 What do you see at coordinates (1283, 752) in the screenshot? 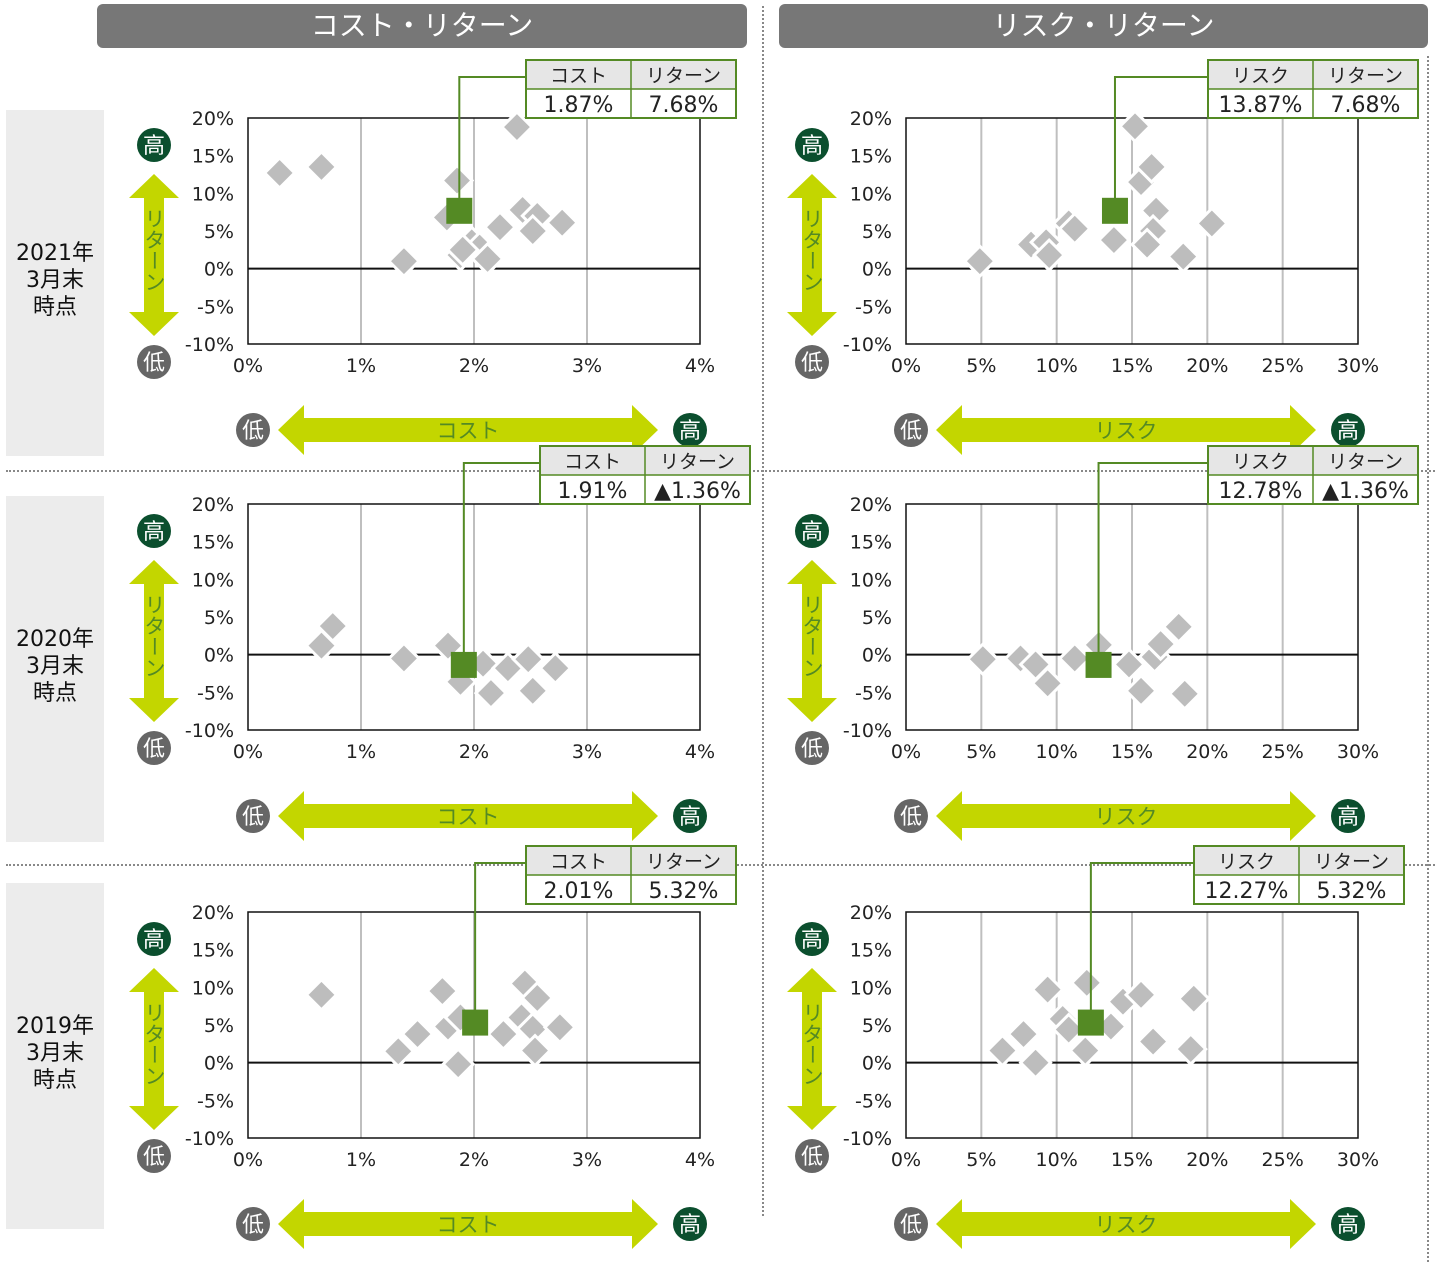
I see `x-tick-label: 25%` at bounding box center [1283, 752].